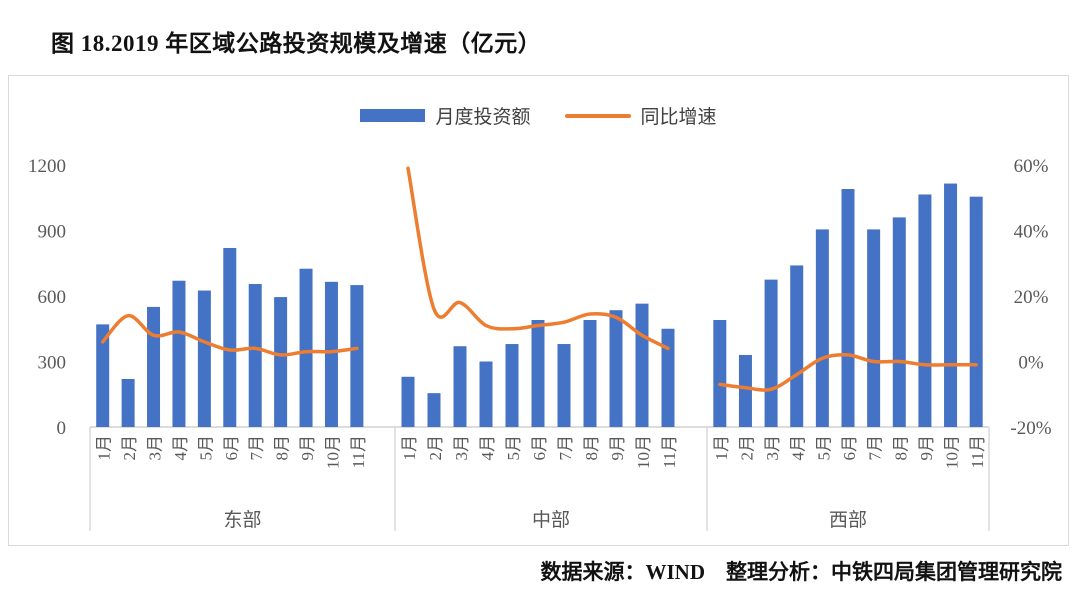 The width and height of the screenshot is (1080, 593). I want to click on bar-西部-6月, so click(848, 308).